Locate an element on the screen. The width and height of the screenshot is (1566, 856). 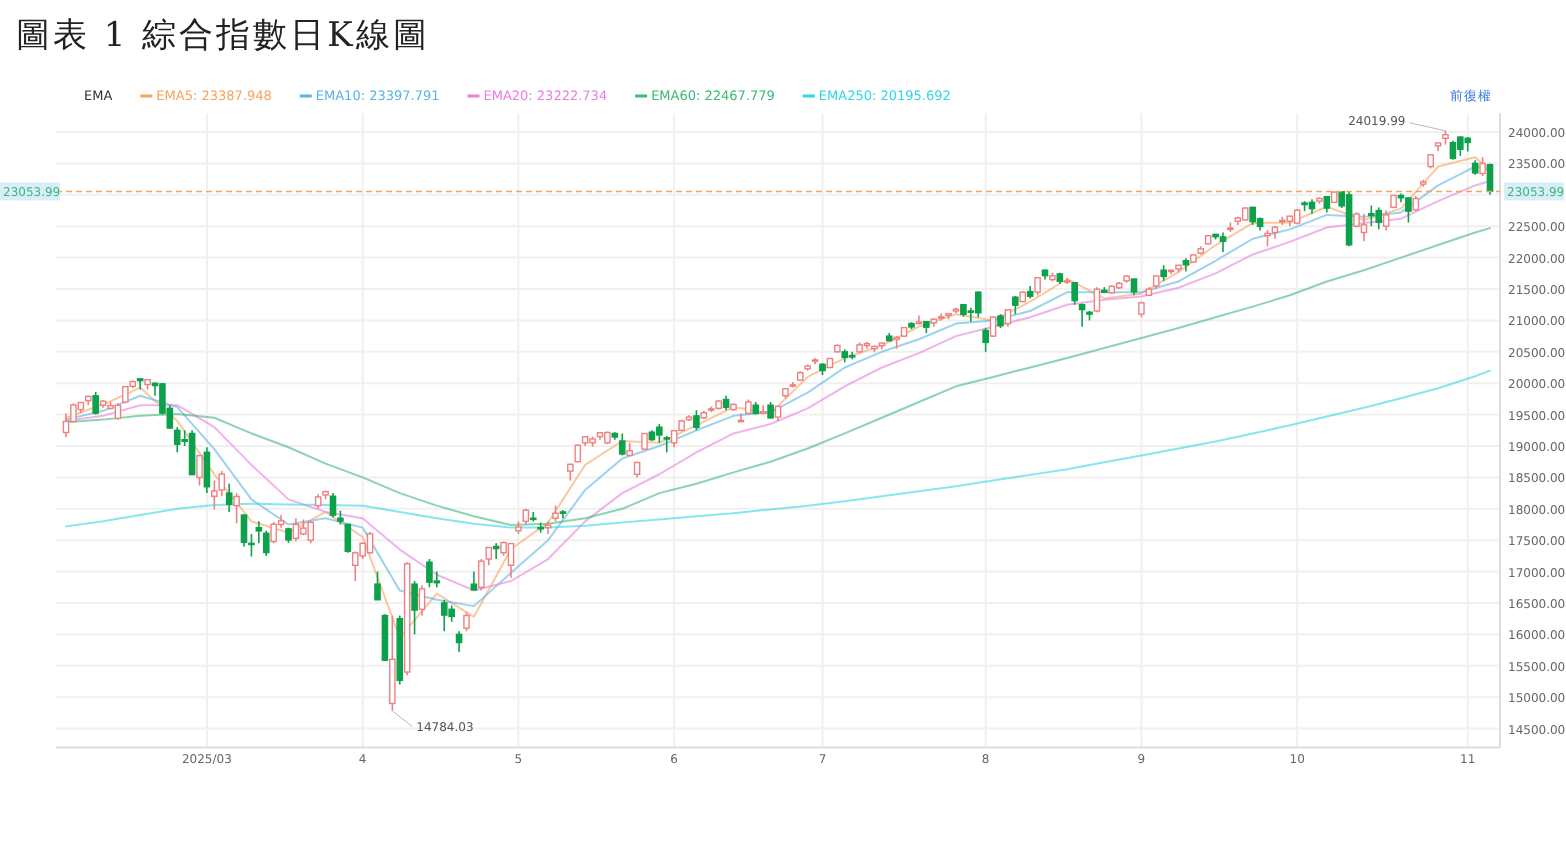
chart-title: 圖表 1 綜合指數日K線圖 is located at coordinates (223, 36).